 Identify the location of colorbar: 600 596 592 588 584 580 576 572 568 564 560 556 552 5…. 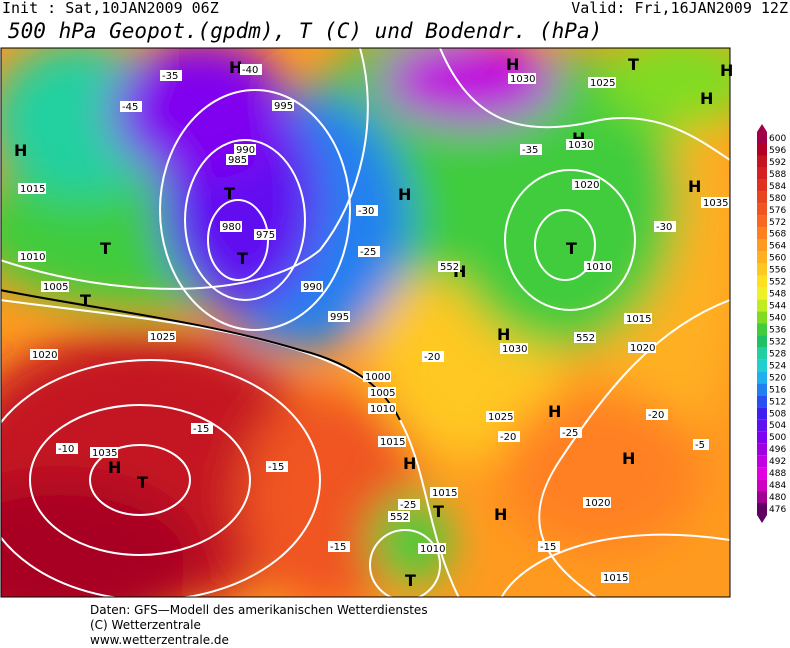
(771, 323).